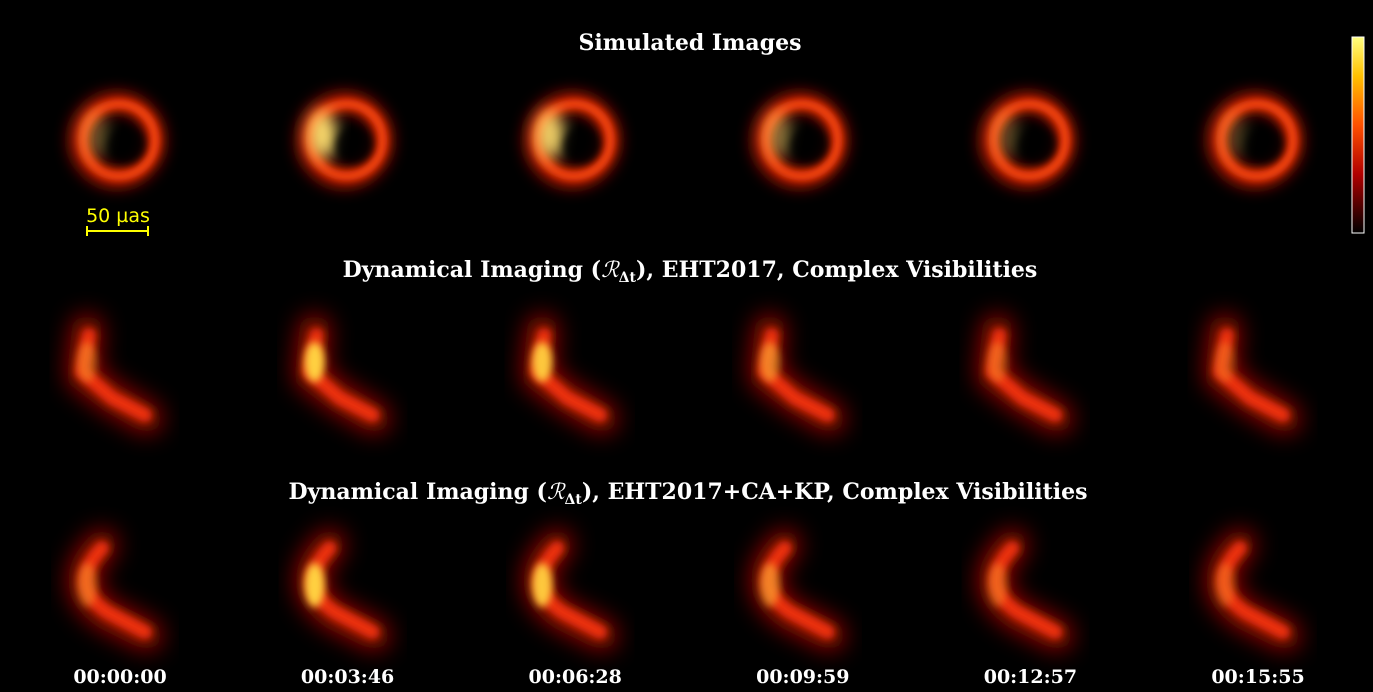 Image resolution: width=1373 pixels, height=692 pixels. I want to click on colorbar, so click(1358, 135).